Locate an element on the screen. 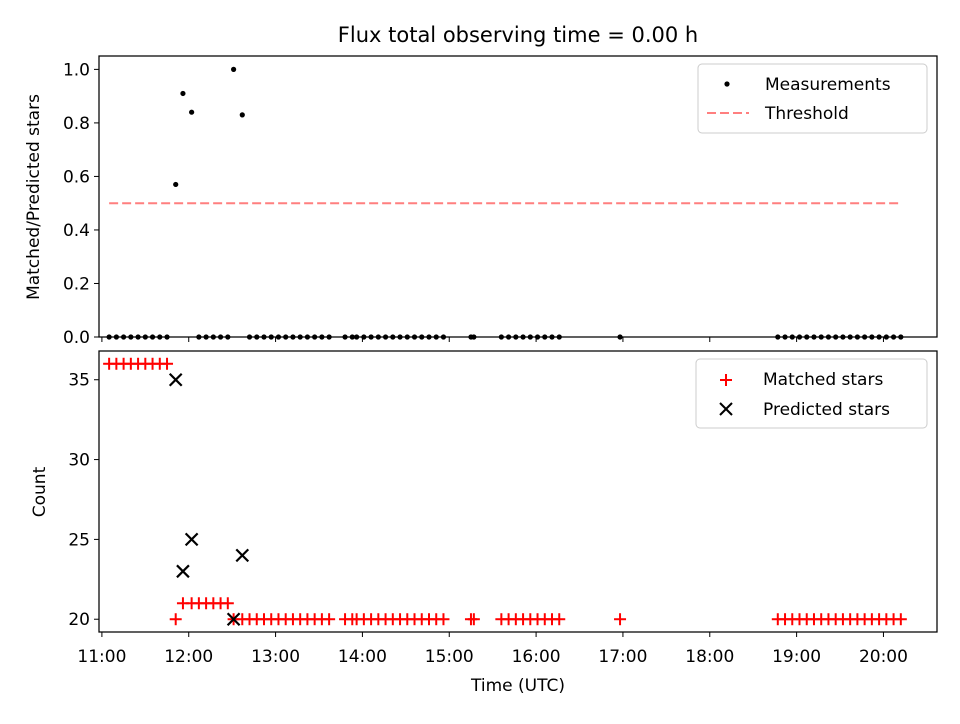  y-tick-label: 35 is located at coordinates (79, 381).